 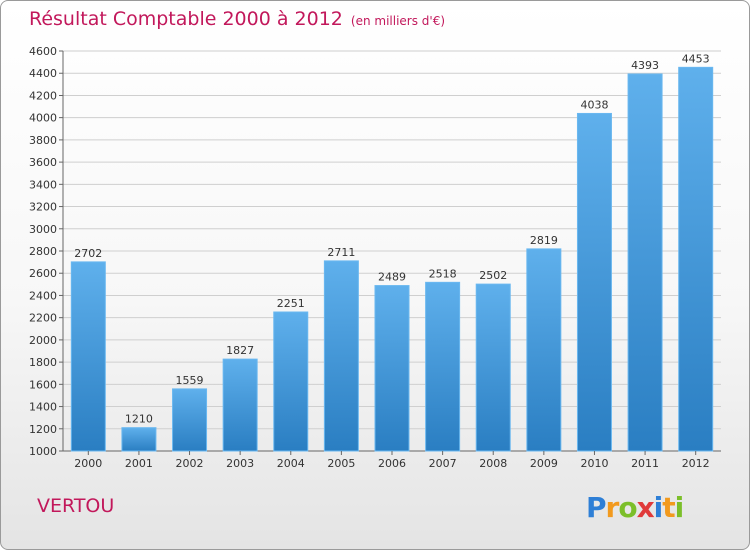 I want to click on y-tick-label: 2400, so click(x=43, y=295).